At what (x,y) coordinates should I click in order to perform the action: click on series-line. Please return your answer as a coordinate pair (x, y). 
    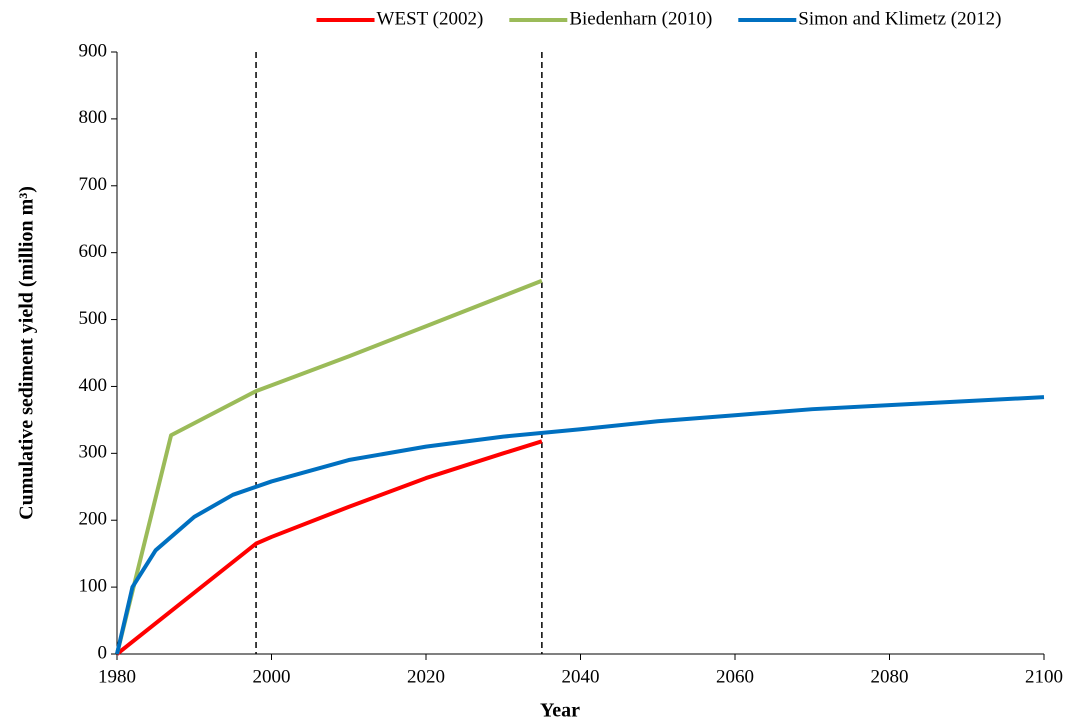
    Looking at the image, I should click on (329, 547).